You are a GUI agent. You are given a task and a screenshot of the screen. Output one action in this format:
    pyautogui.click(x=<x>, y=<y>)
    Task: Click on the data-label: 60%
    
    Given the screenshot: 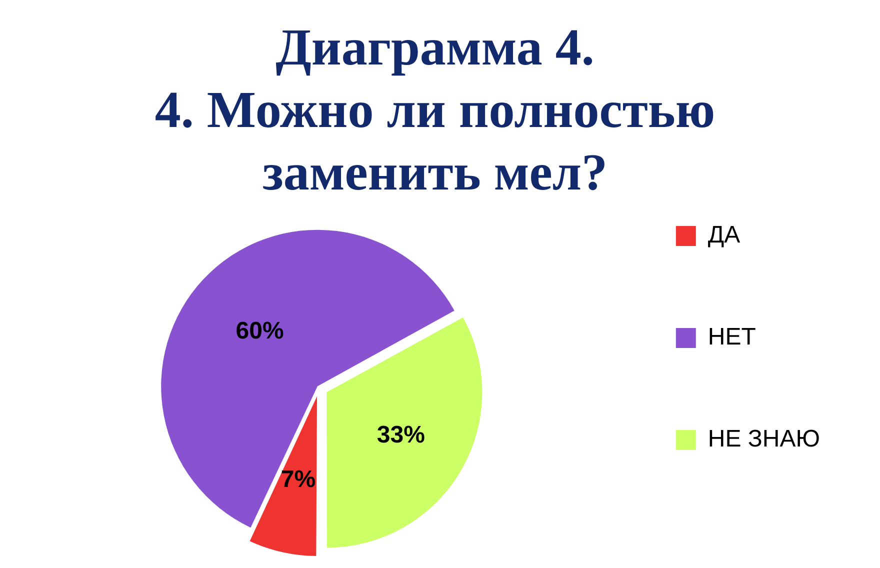 What is the action you would take?
    pyautogui.click(x=260, y=331)
    